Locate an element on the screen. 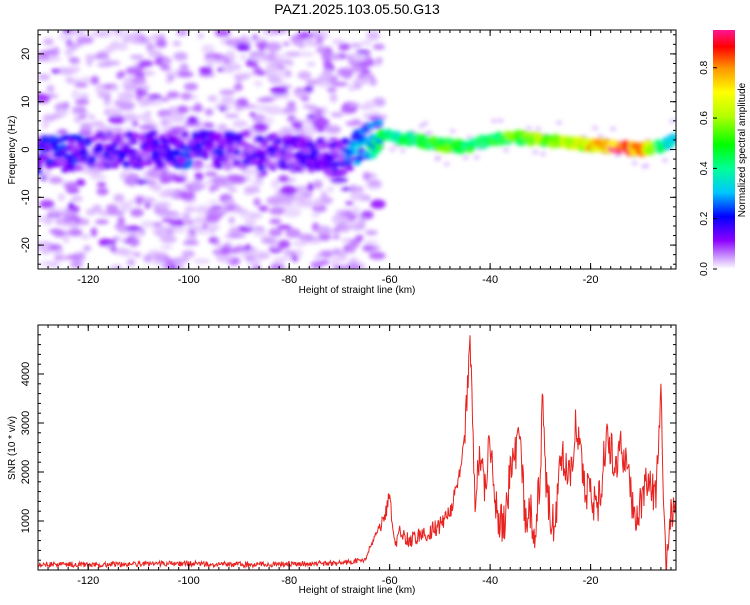 The height and width of the screenshot is (605, 750). spectrogram-ytick-label: -10 is located at coordinates (26, 197).